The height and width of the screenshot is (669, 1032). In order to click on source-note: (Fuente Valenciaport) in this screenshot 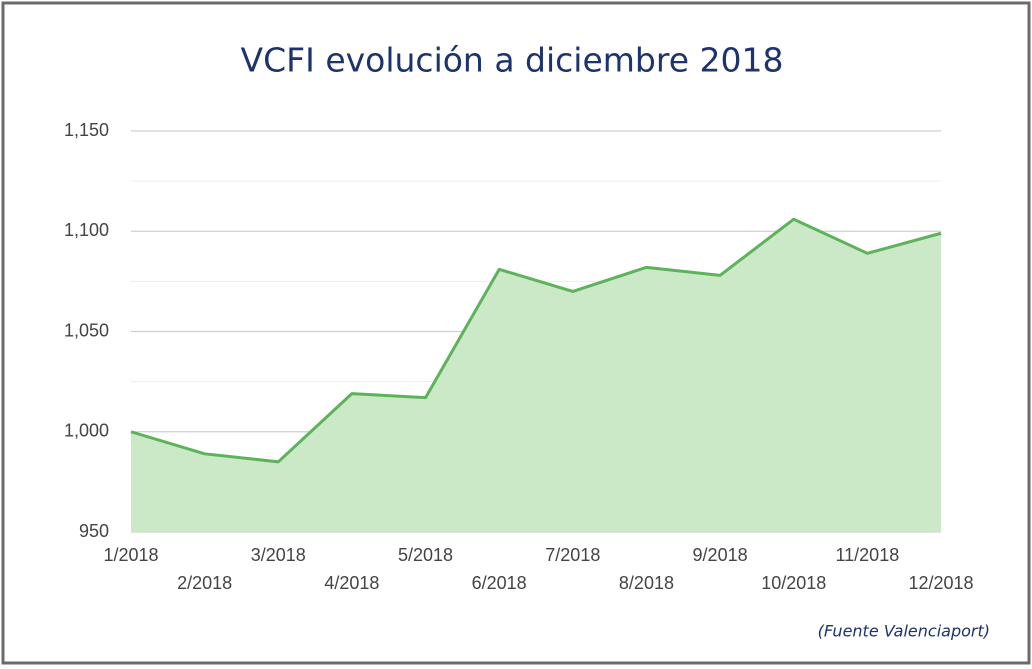, I will do `click(904, 631)`.